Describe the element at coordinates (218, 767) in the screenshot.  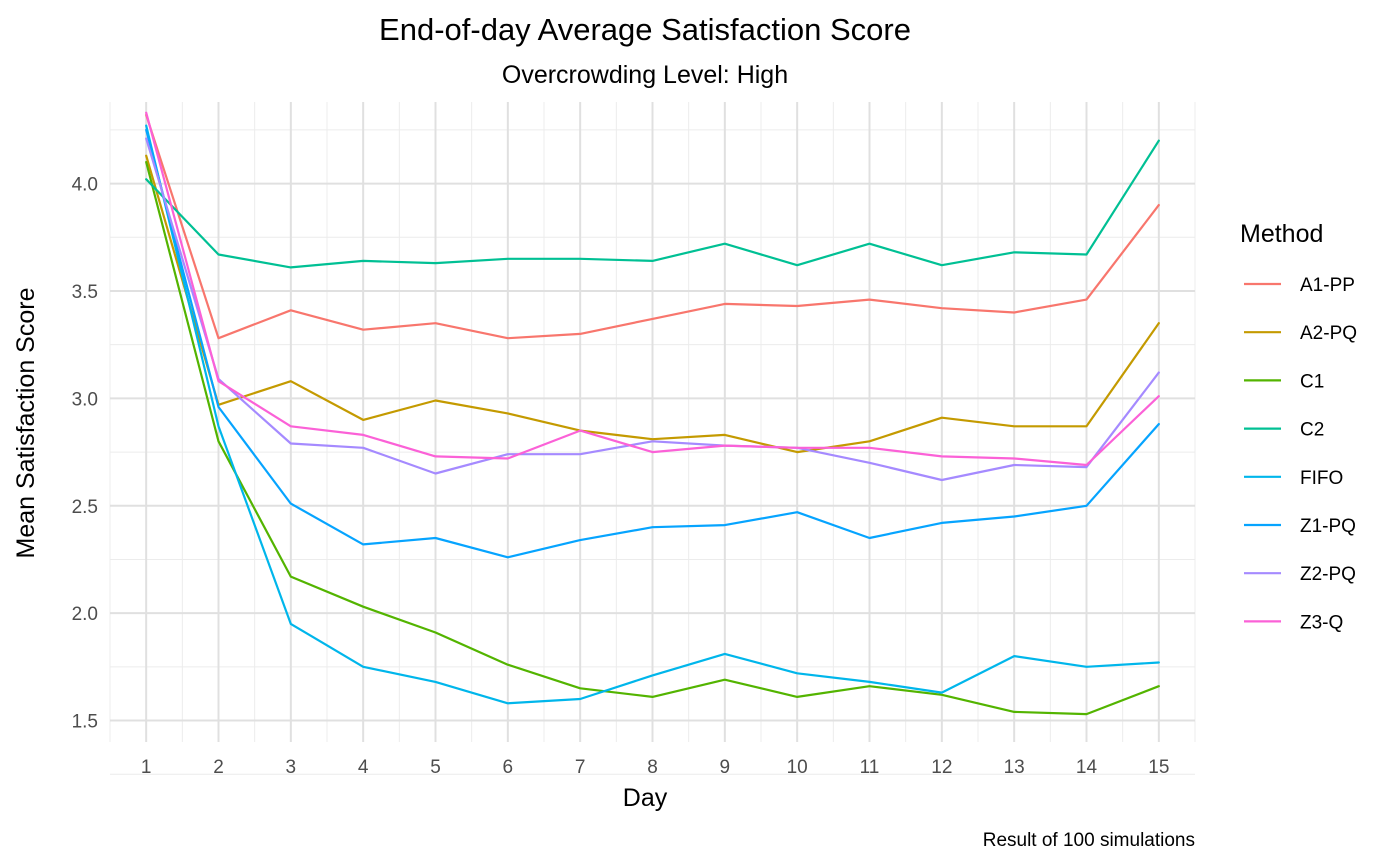
I see `x-tick-label: 2` at that location.